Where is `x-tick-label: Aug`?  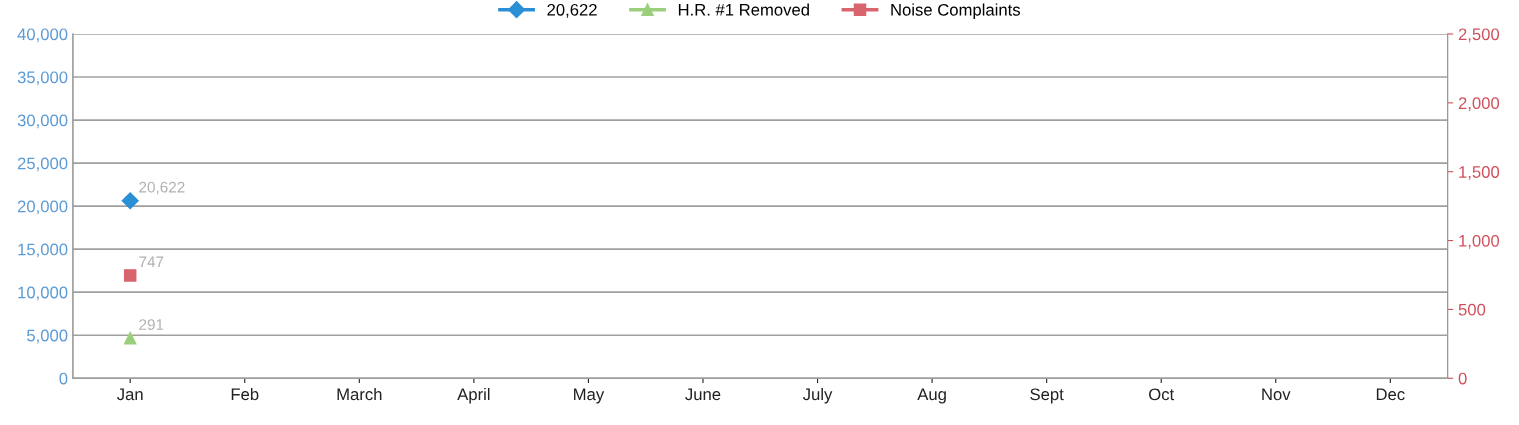 x-tick-label: Aug is located at coordinates (931, 396).